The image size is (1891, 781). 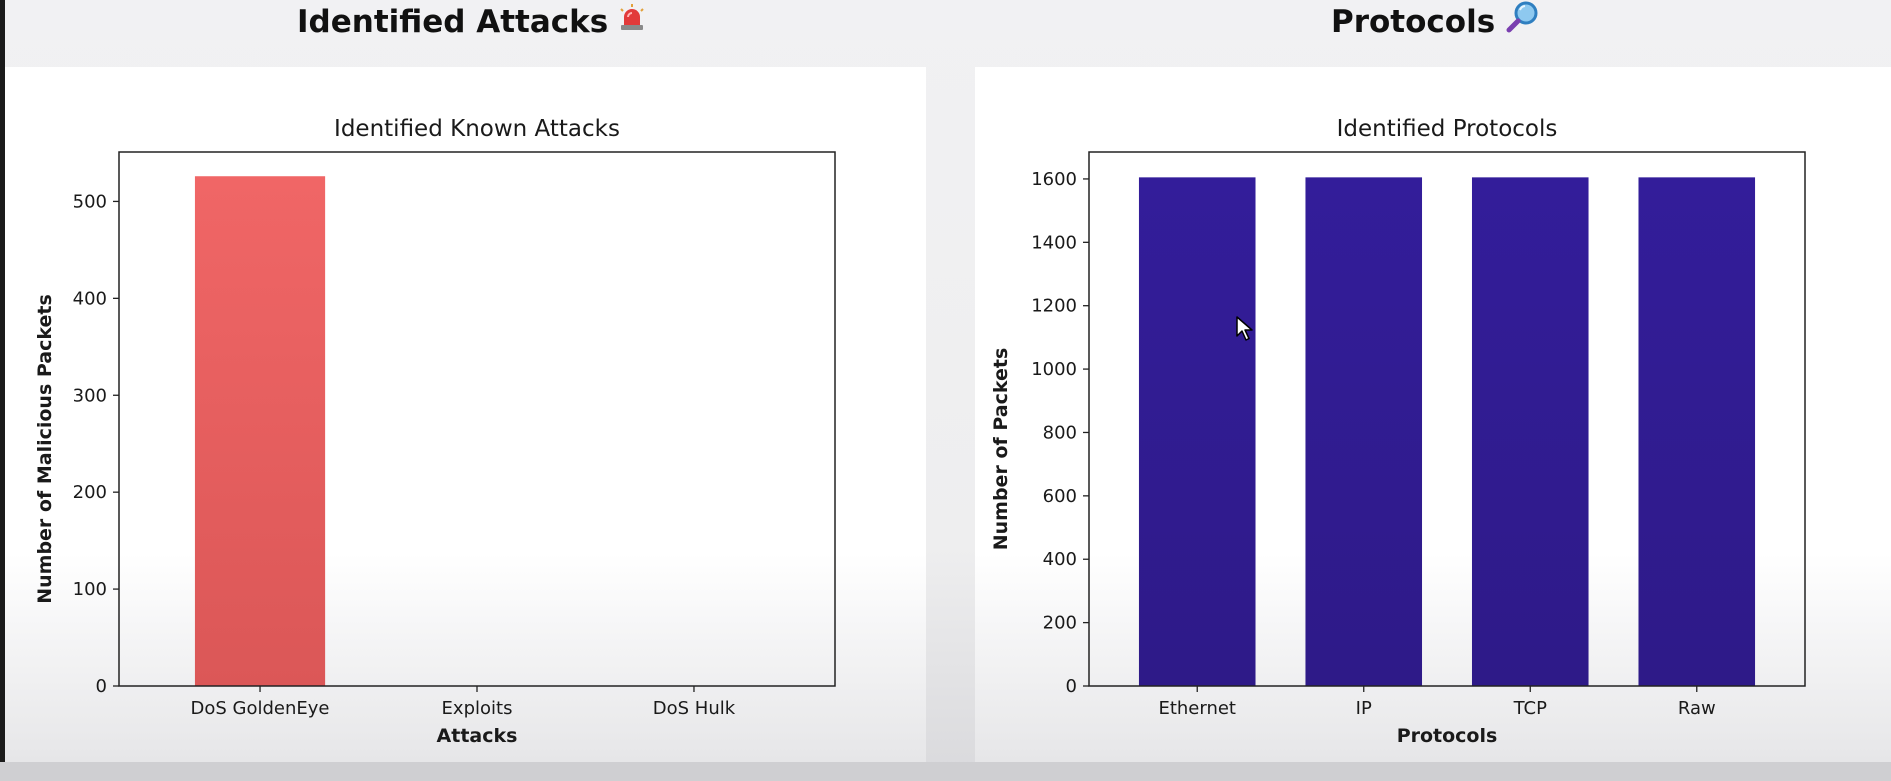 What do you see at coordinates (945, 771) in the screenshot?
I see `bottom-band` at bounding box center [945, 771].